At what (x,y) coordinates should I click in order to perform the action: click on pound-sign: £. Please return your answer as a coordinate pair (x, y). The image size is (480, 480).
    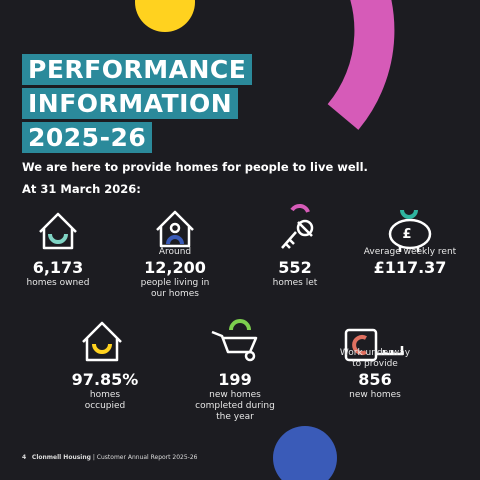
    Looking at the image, I should click on (406, 234).